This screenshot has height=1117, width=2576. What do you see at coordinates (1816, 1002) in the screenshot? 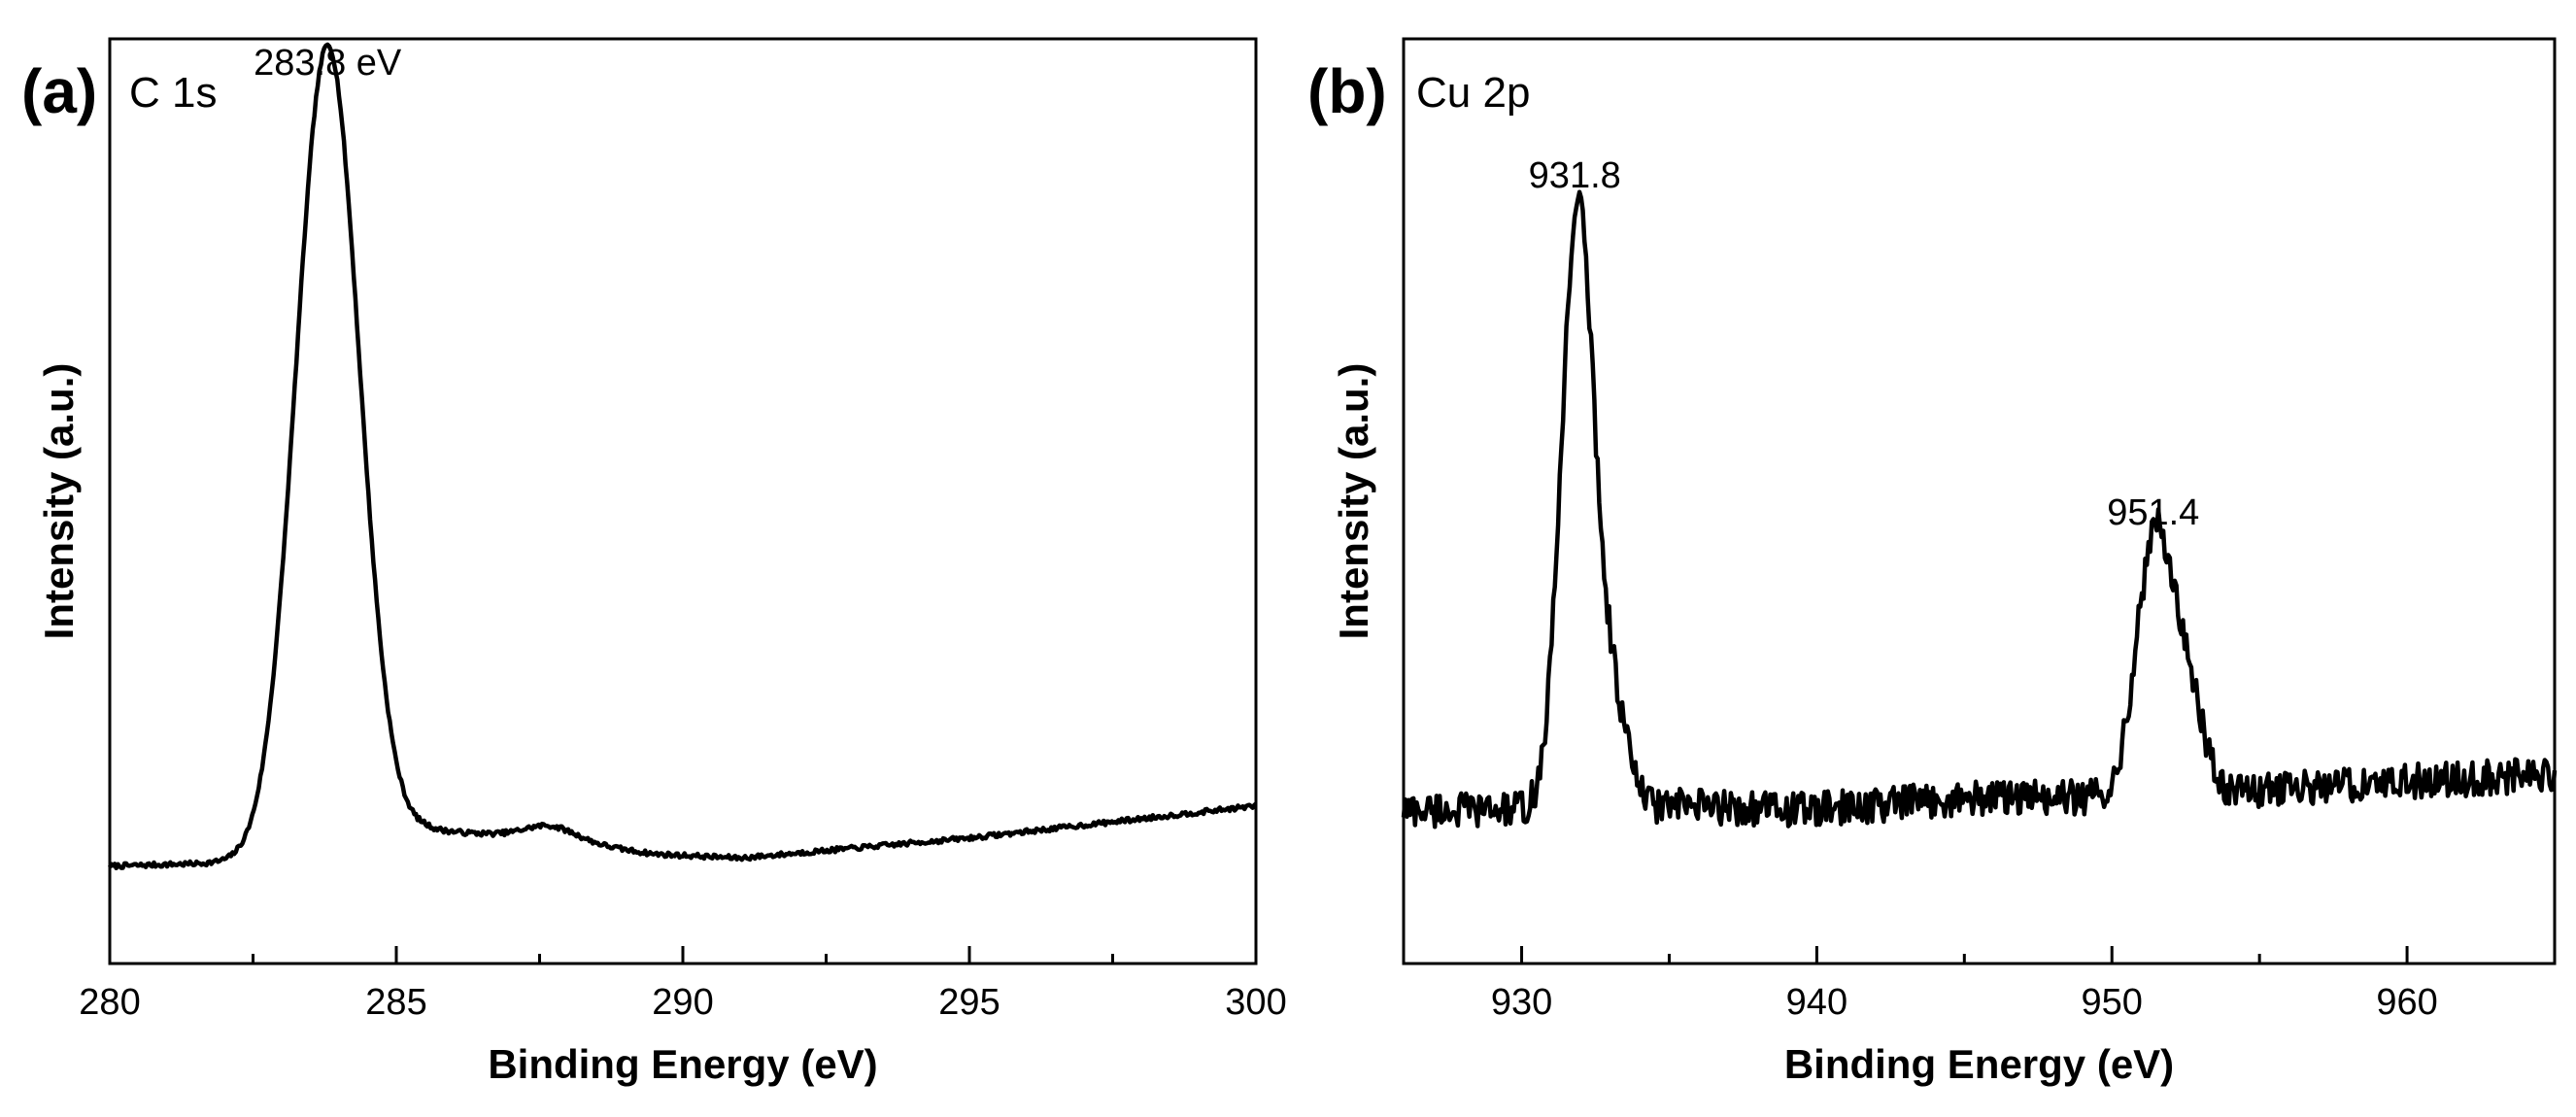
I see `x-tick-label: 940` at bounding box center [1816, 1002].